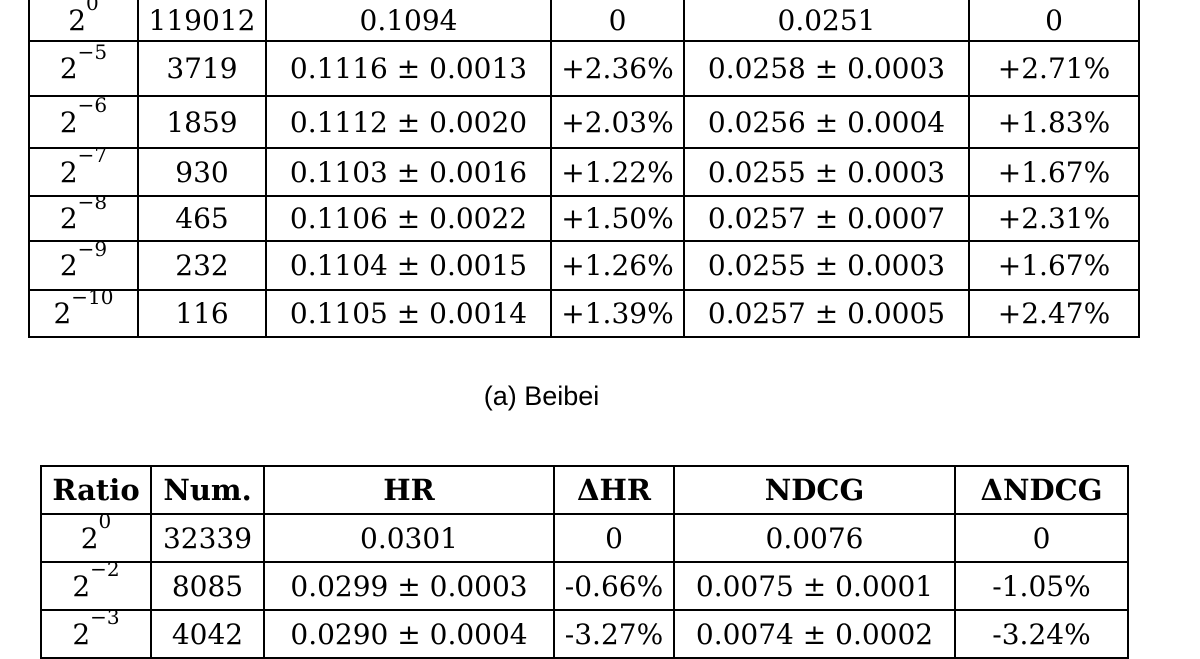  Describe the element at coordinates (1041, 490) in the screenshot. I see `col-header-delta-ndcg: ΔNDCG` at that location.